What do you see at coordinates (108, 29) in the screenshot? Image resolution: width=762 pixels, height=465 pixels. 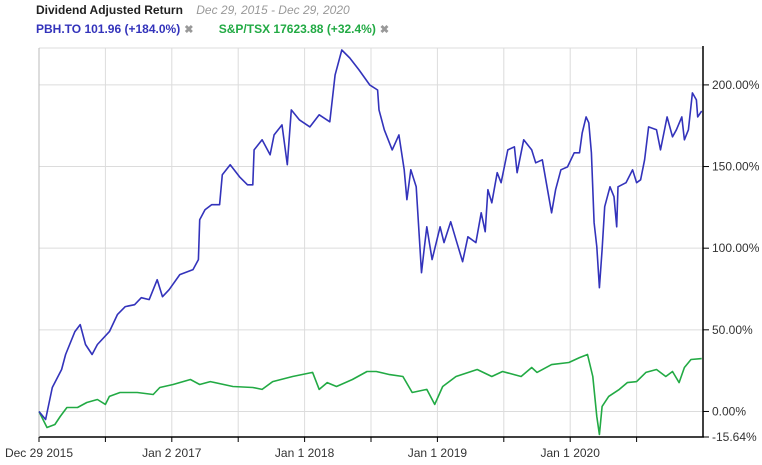 I see `legend-label: PBH.TO 101.96 (+184.0%)` at bounding box center [108, 29].